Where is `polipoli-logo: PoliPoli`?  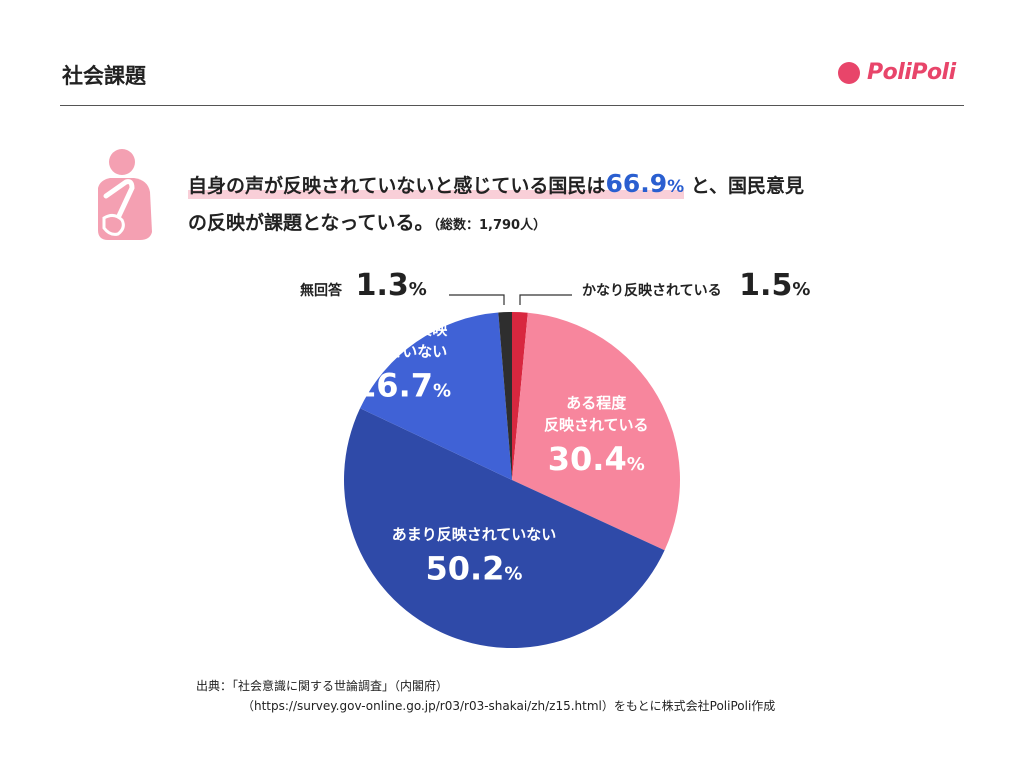
polipoli-logo: PoliPoli is located at coordinates (897, 72).